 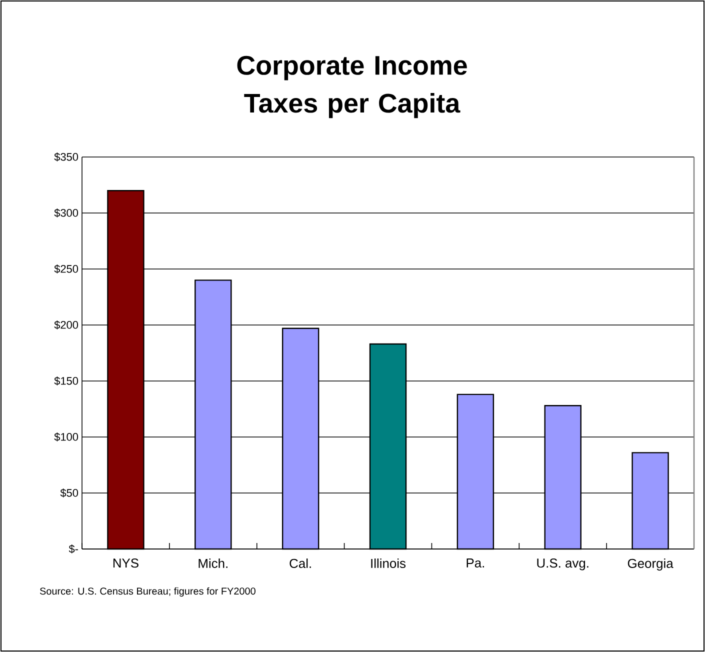 I want to click on y-tick-label: $350, so click(x=66, y=157).